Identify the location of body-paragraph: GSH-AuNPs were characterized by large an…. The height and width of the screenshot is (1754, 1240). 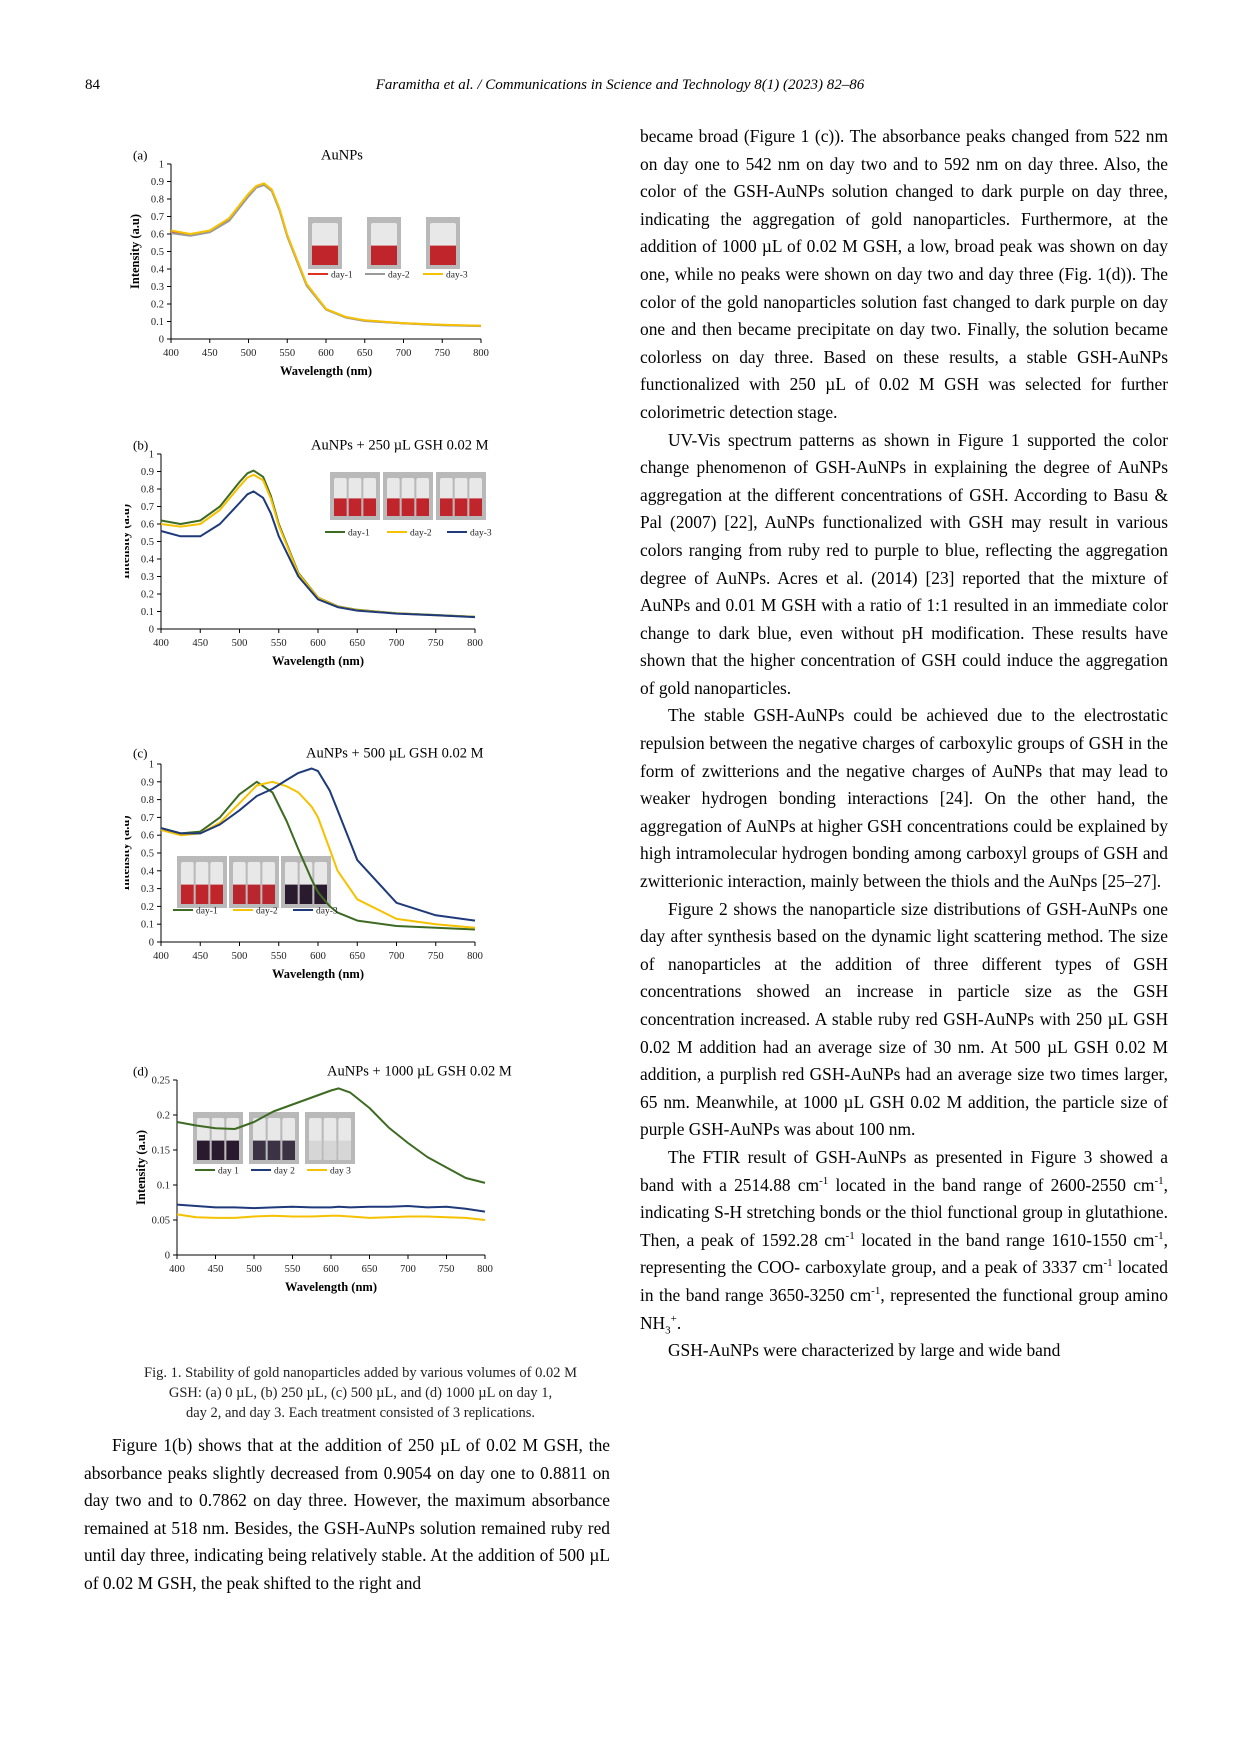
(904, 1351).